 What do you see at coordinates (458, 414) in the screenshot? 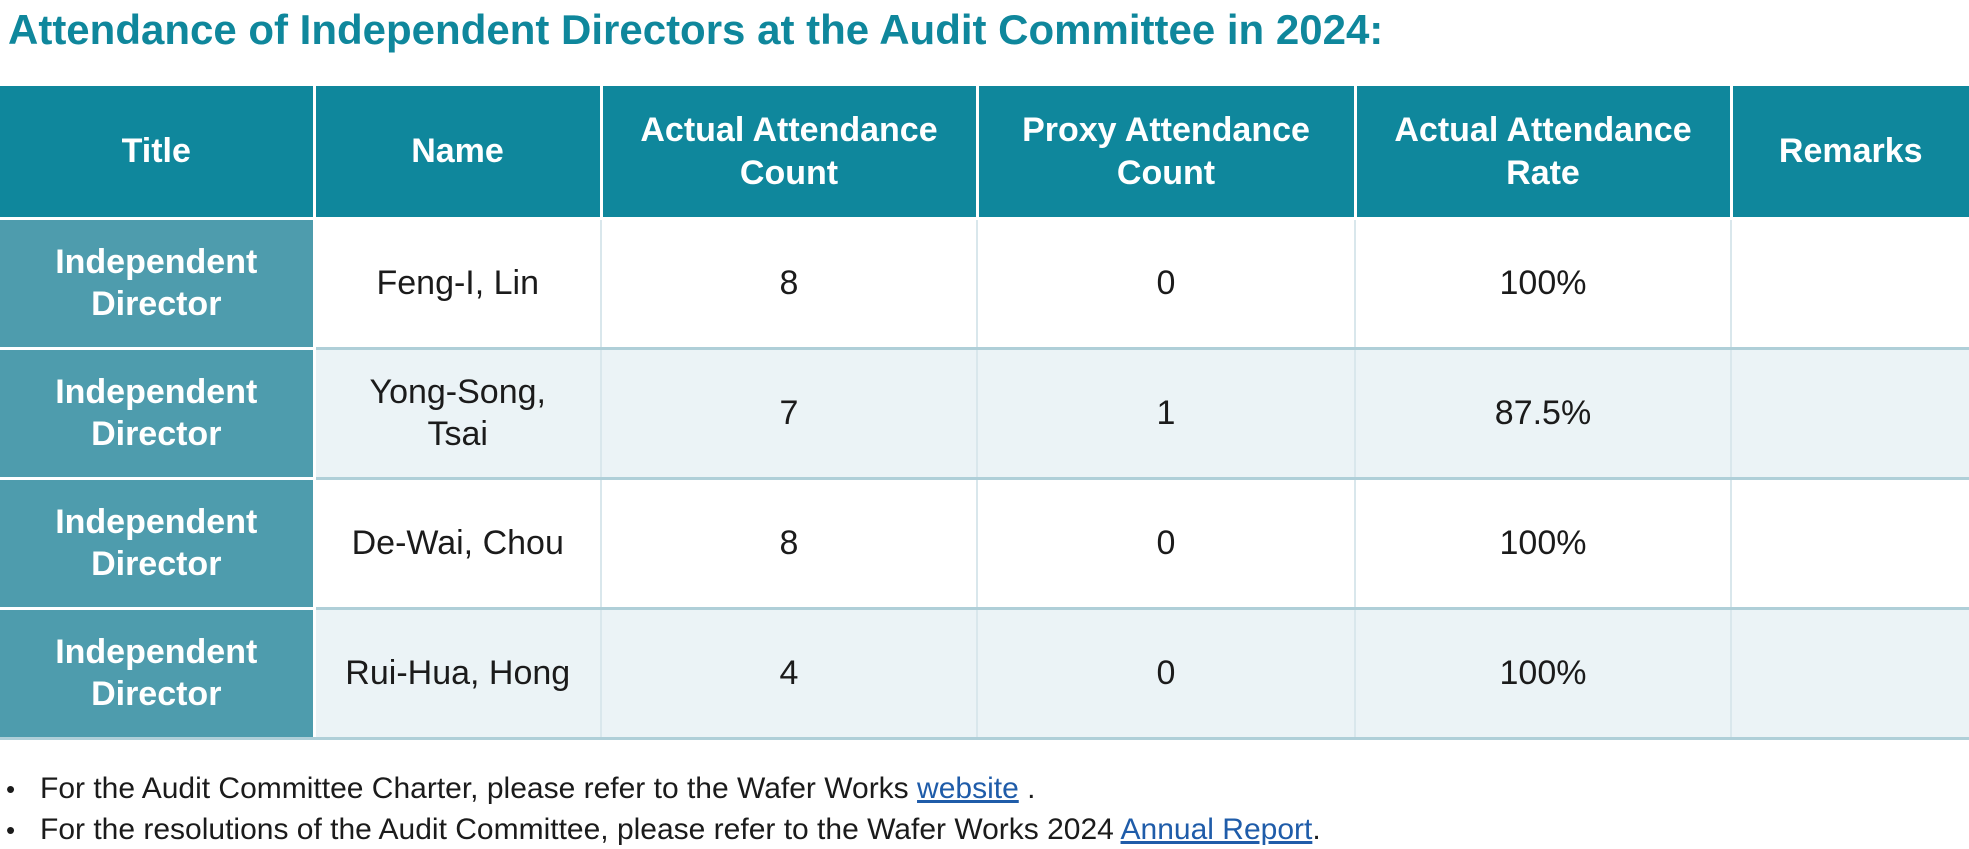
I see `cell-name: Yong-Song, Tsai` at bounding box center [458, 414].